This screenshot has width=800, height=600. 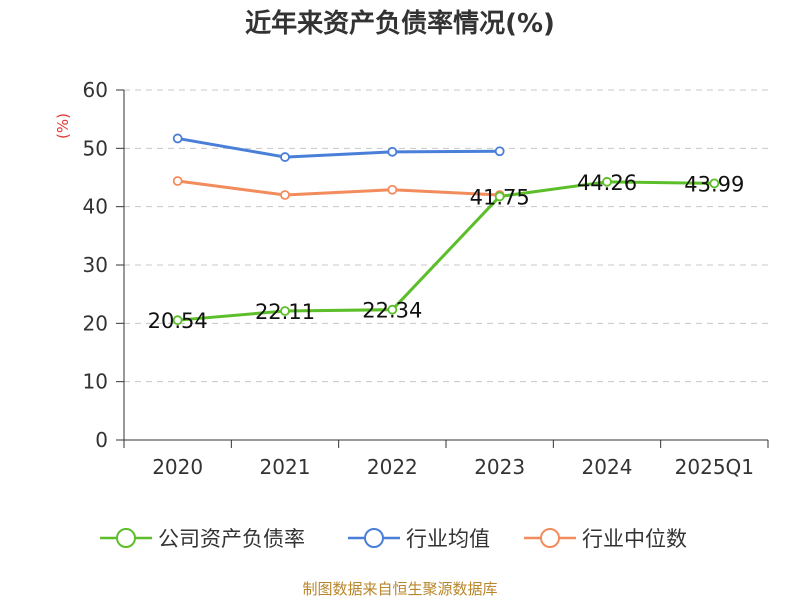 What do you see at coordinates (63, 126) in the screenshot?
I see `y-axis-label: (%)` at bounding box center [63, 126].